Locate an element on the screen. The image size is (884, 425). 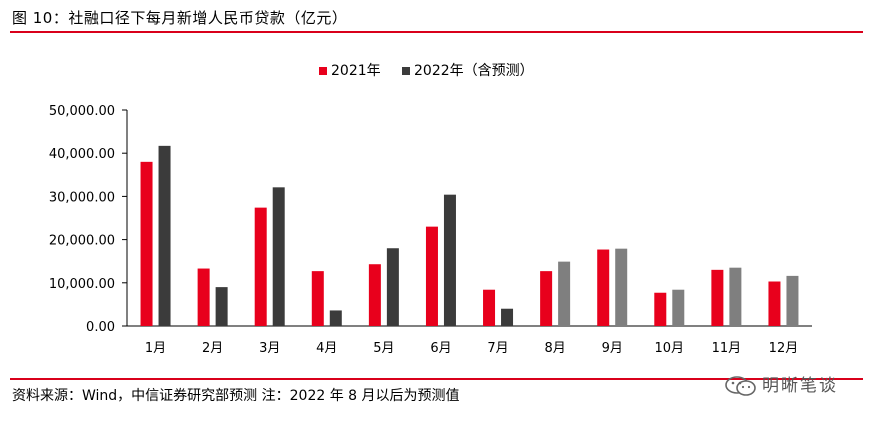
source-note: 资料来源：Wind，中信证券研究部预测 注：2022 年 8 月以后为预测值 is located at coordinates (236, 396).